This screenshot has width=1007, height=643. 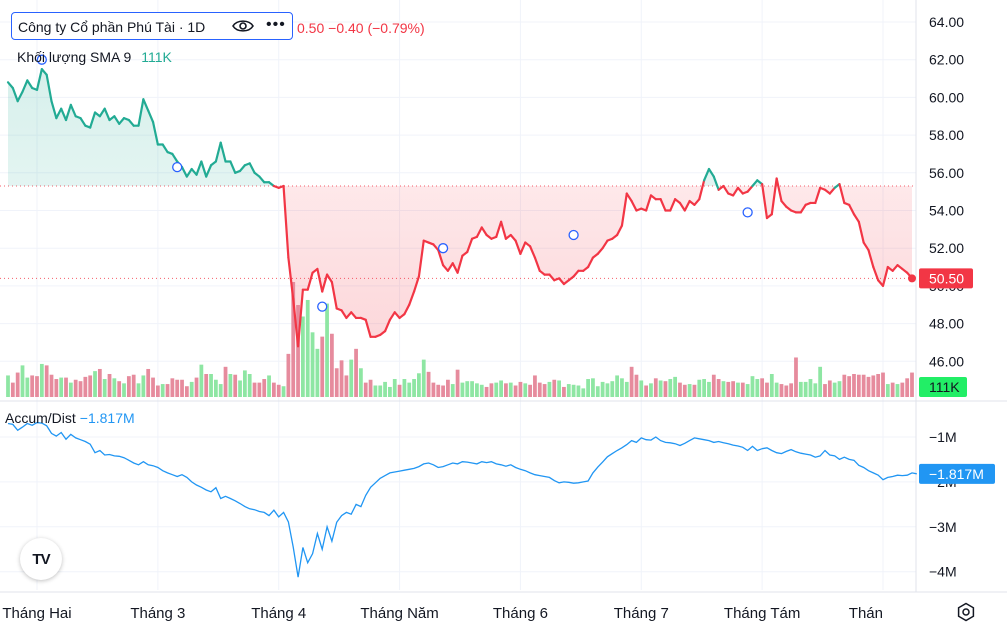 What do you see at coordinates (276, 24) in the screenshot?
I see `more-icon: •••` at bounding box center [276, 24].